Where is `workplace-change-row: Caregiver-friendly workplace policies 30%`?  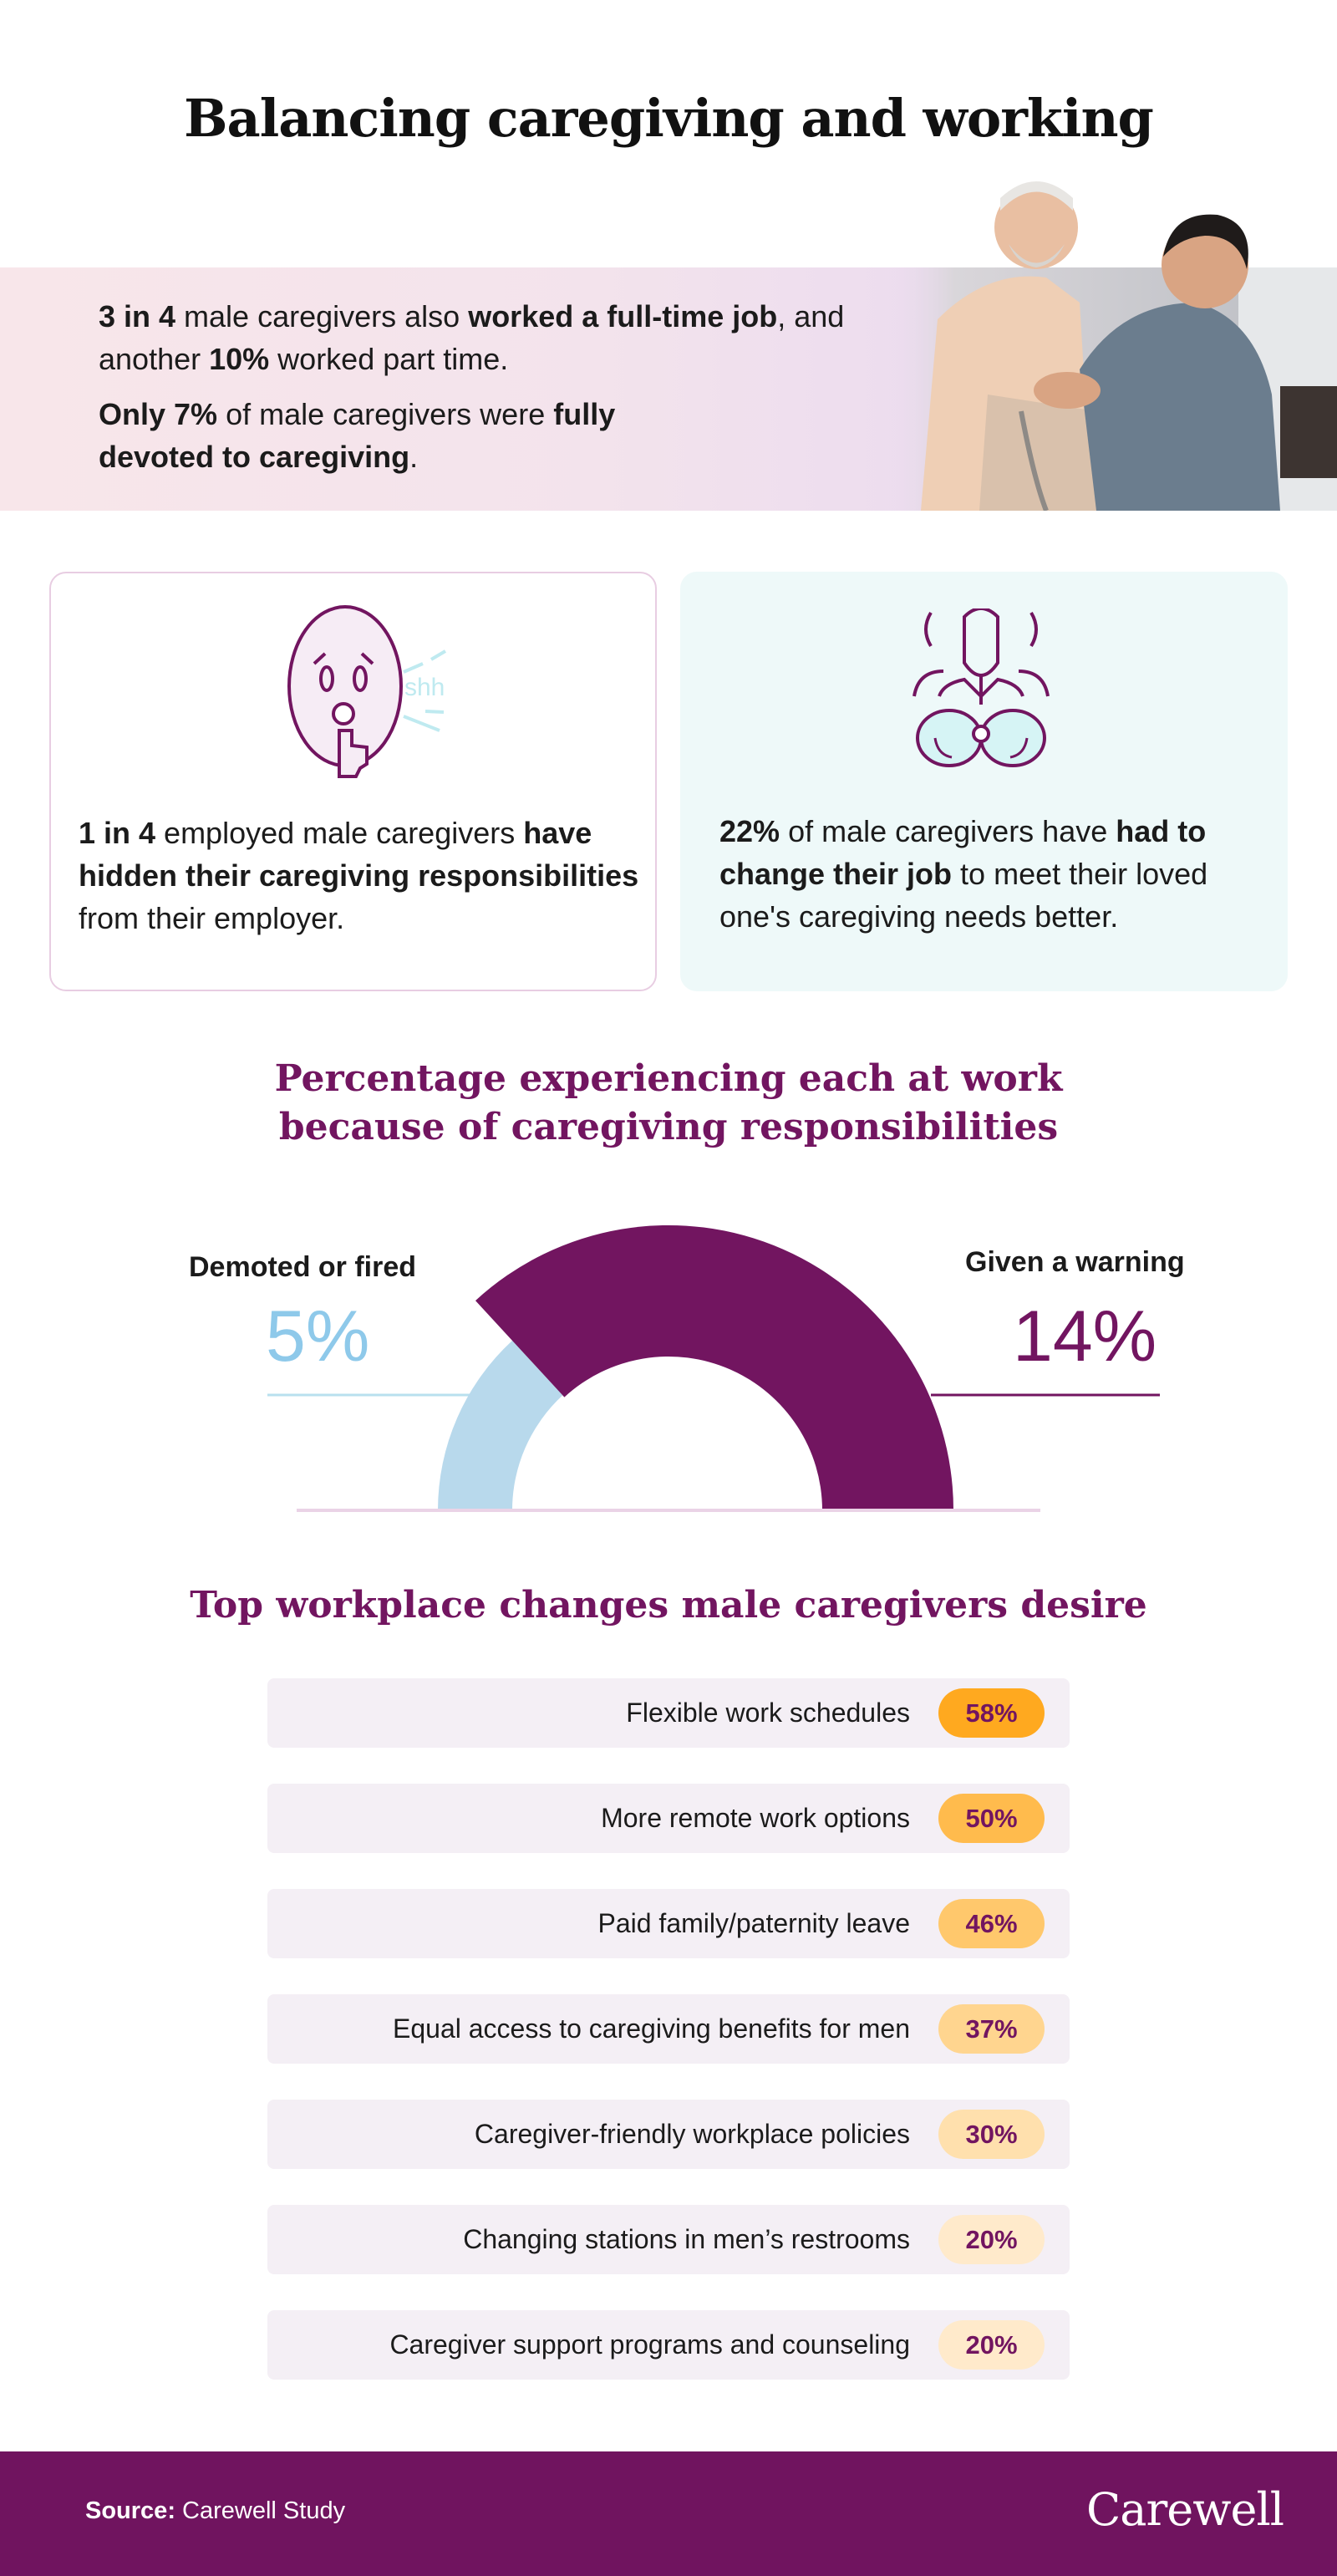
workplace-change-row: Caregiver-friendly workplace policies 30% is located at coordinates (668, 2134).